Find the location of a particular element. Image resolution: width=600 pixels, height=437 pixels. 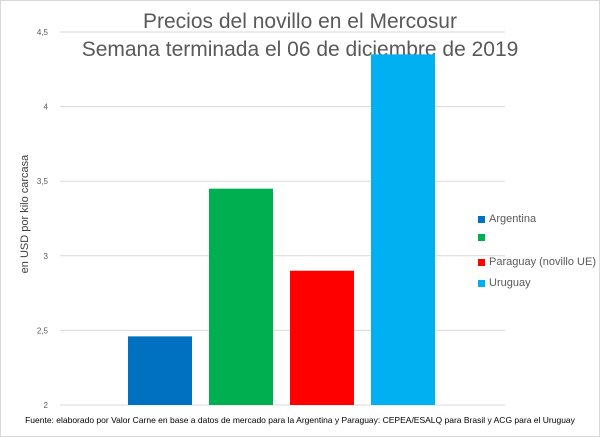

legend-label: Argentina is located at coordinates (513, 219).